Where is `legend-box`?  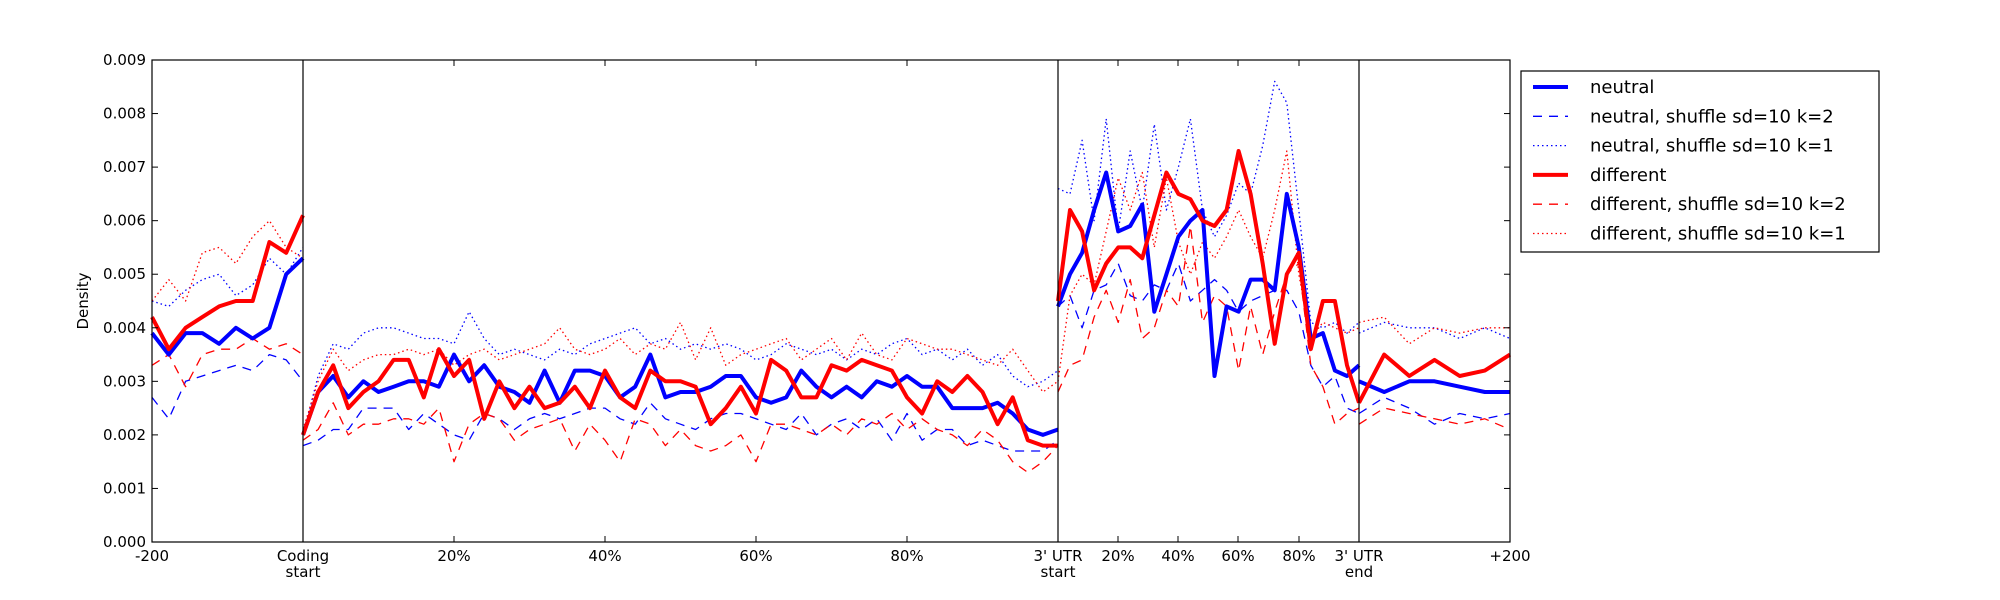
legend-box is located at coordinates (1700, 161).